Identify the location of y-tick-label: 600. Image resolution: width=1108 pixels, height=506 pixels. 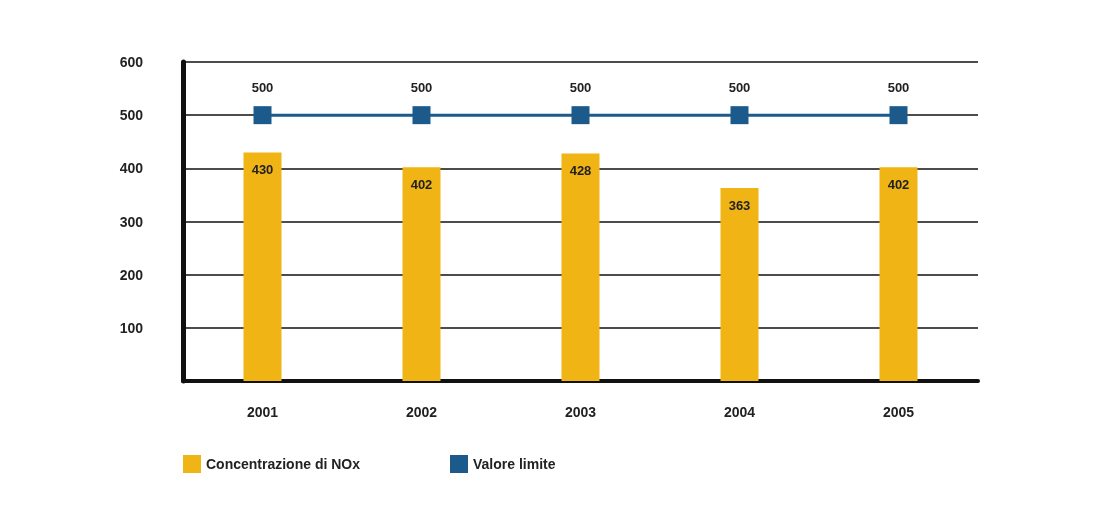
(131, 62).